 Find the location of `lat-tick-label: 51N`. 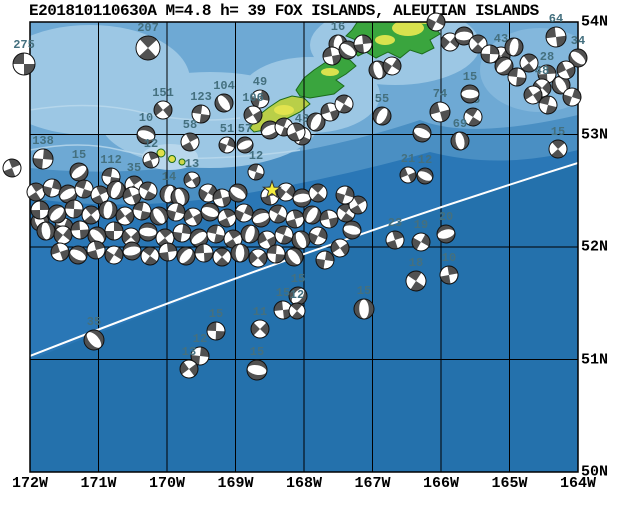

lat-tick-label: 51N is located at coordinates (595, 359).